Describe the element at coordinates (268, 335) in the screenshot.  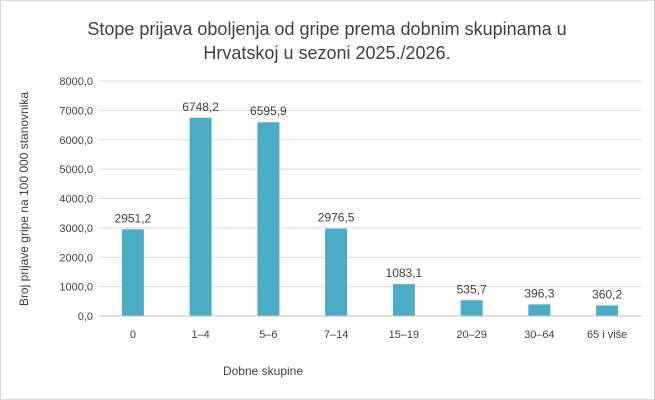
I see `x-tick-label: 5–6` at that location.